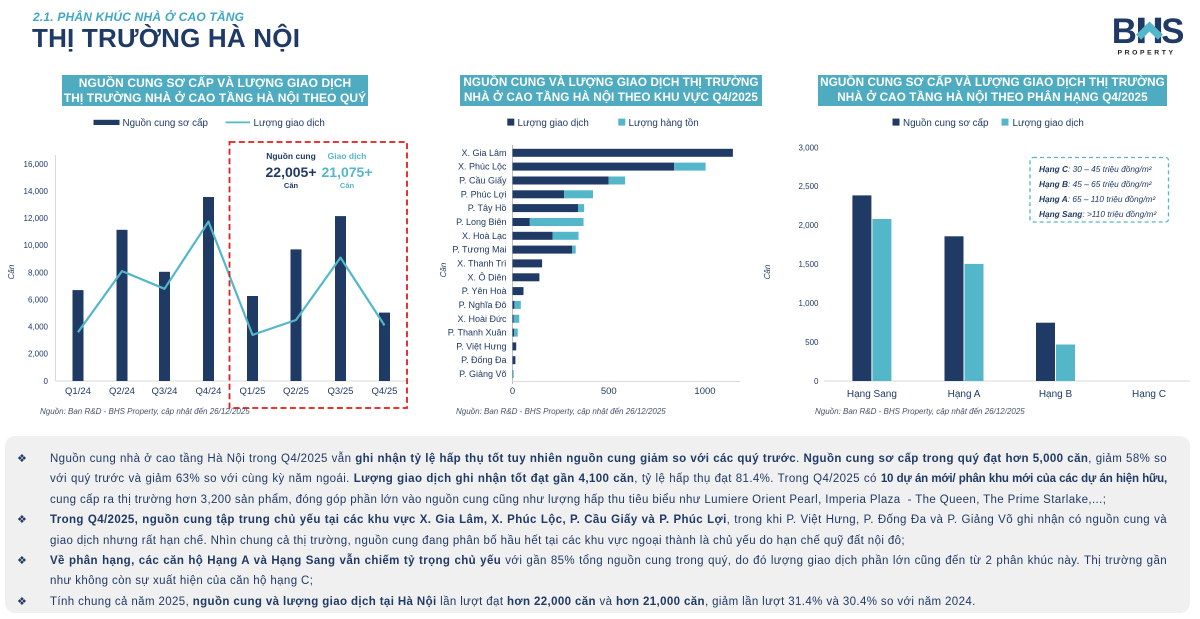 This screenshot has height=619, width=1200. I want to click on svg-text:Hạng A: 65 – 110 triệu đồng/m: Hạng A: 65 – 110 triệu đồng/m², so click(1097, 199).